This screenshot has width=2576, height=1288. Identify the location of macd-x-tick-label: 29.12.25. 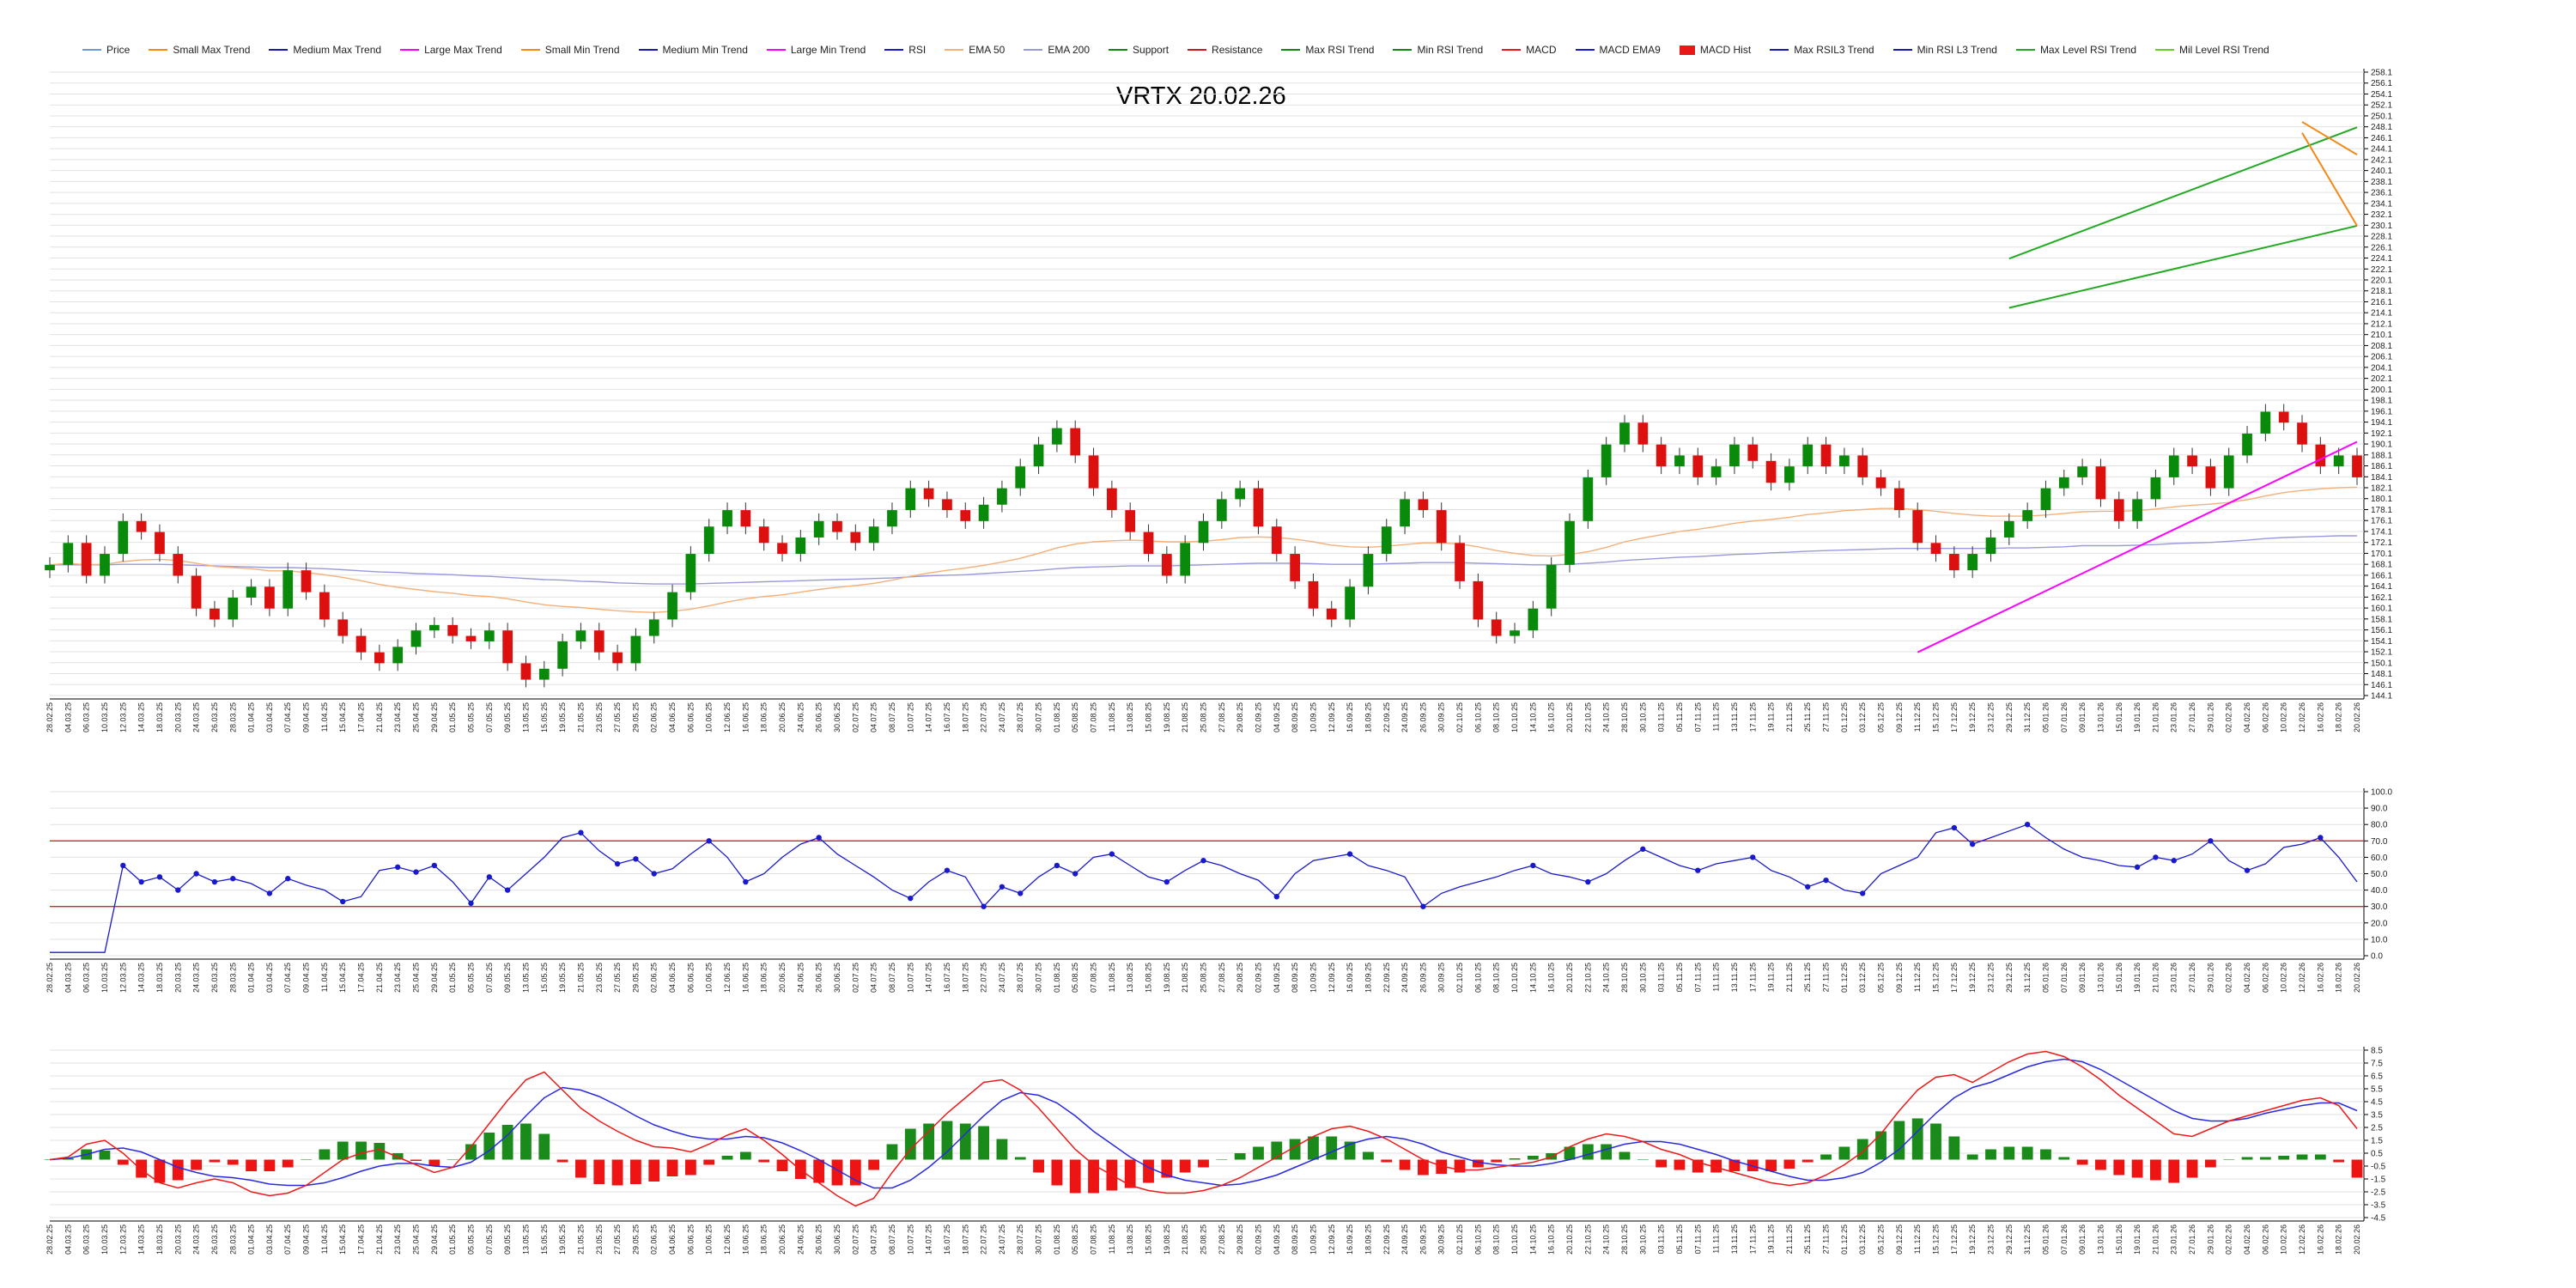
(2010, 1239).